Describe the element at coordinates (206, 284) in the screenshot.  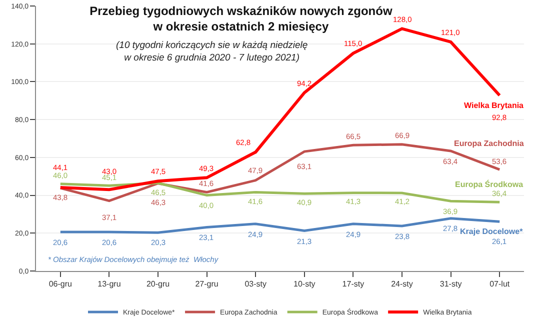
I see `x-tick-label: 27-gru` at that location.